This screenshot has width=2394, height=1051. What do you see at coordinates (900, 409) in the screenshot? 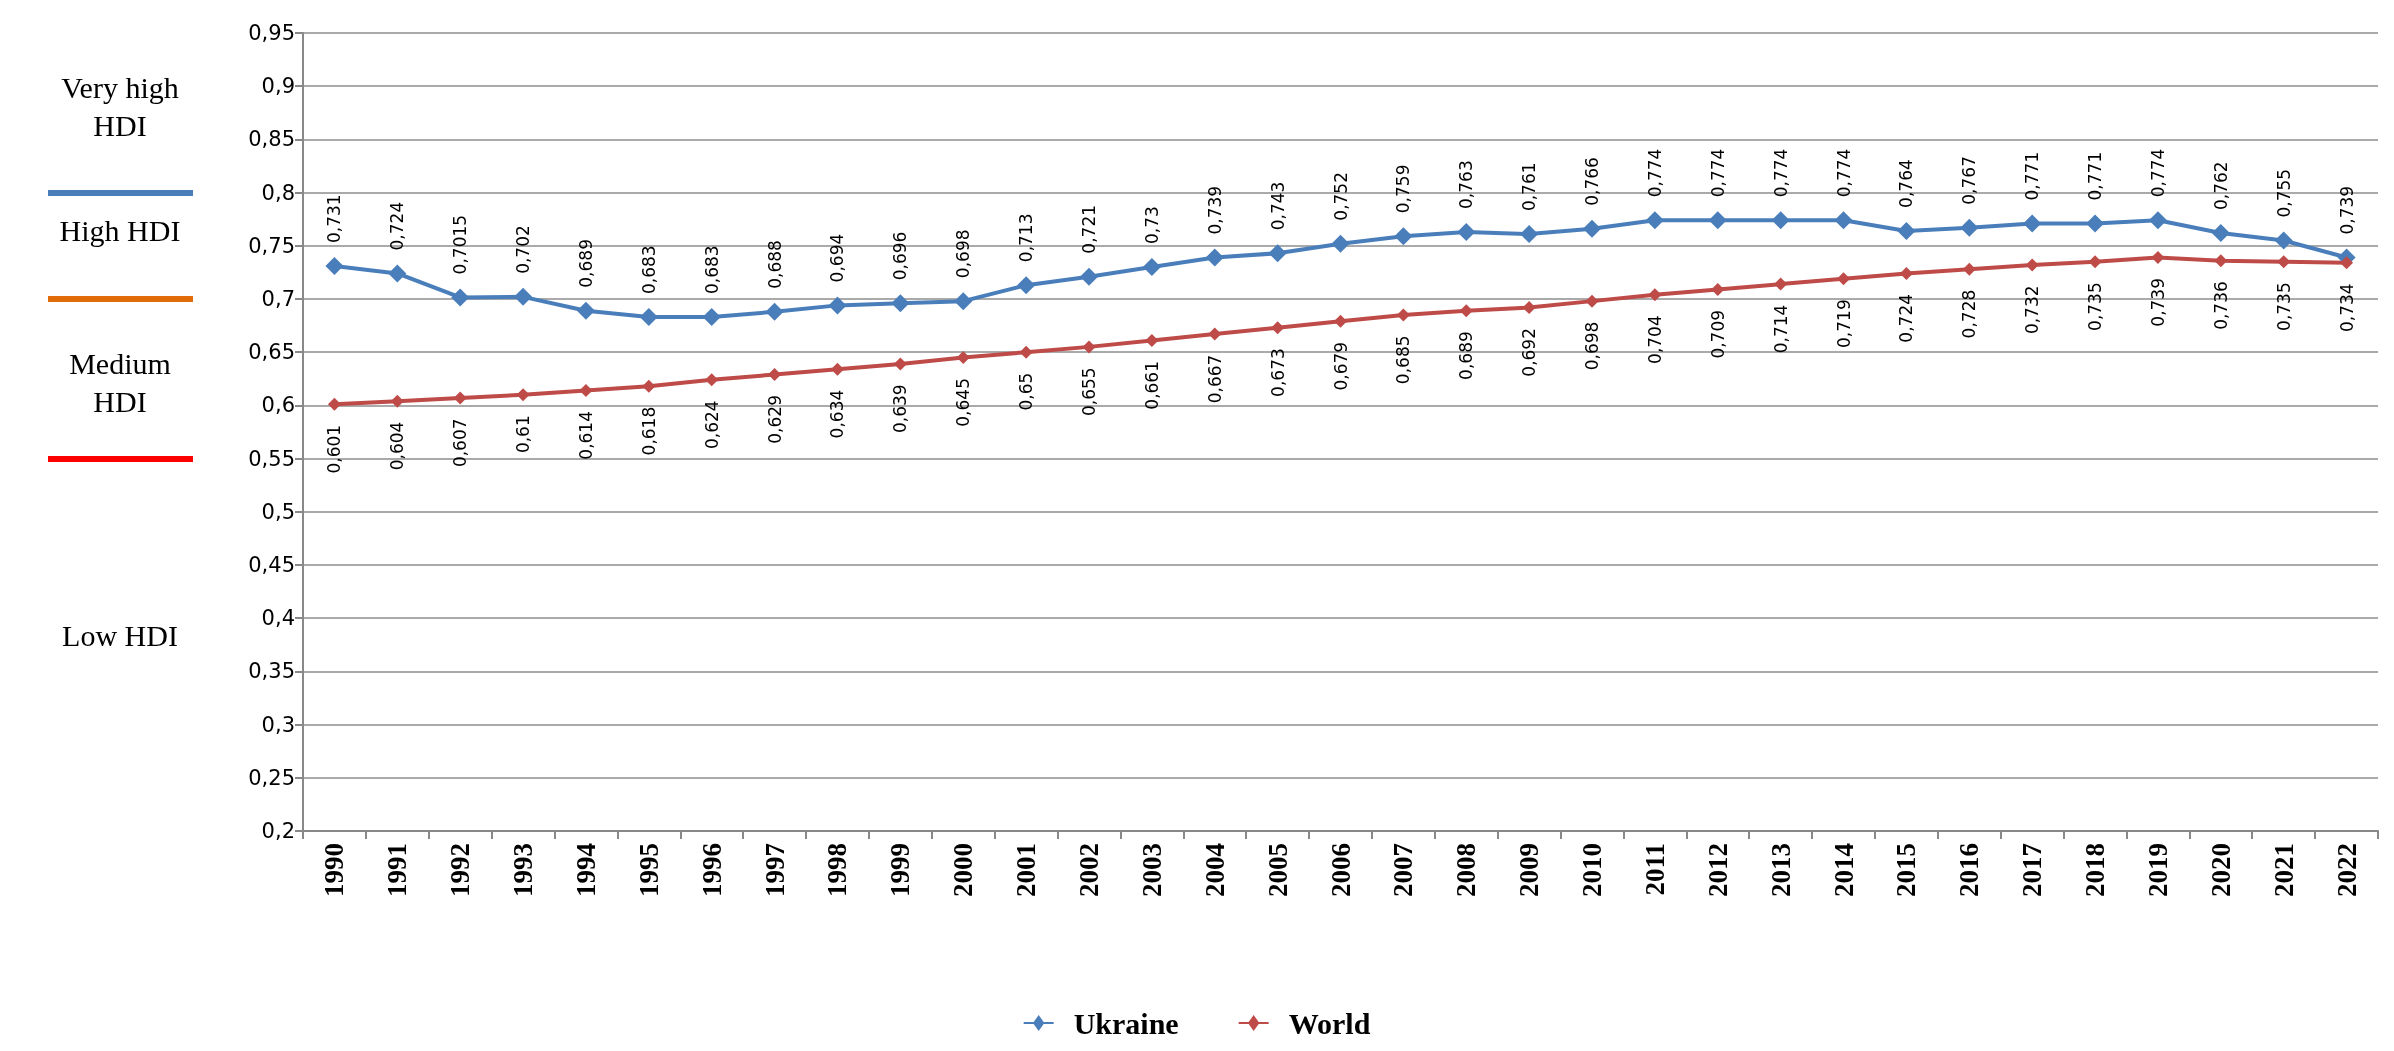
I see `data-label: 0,639` at bounding box center [900, 409].